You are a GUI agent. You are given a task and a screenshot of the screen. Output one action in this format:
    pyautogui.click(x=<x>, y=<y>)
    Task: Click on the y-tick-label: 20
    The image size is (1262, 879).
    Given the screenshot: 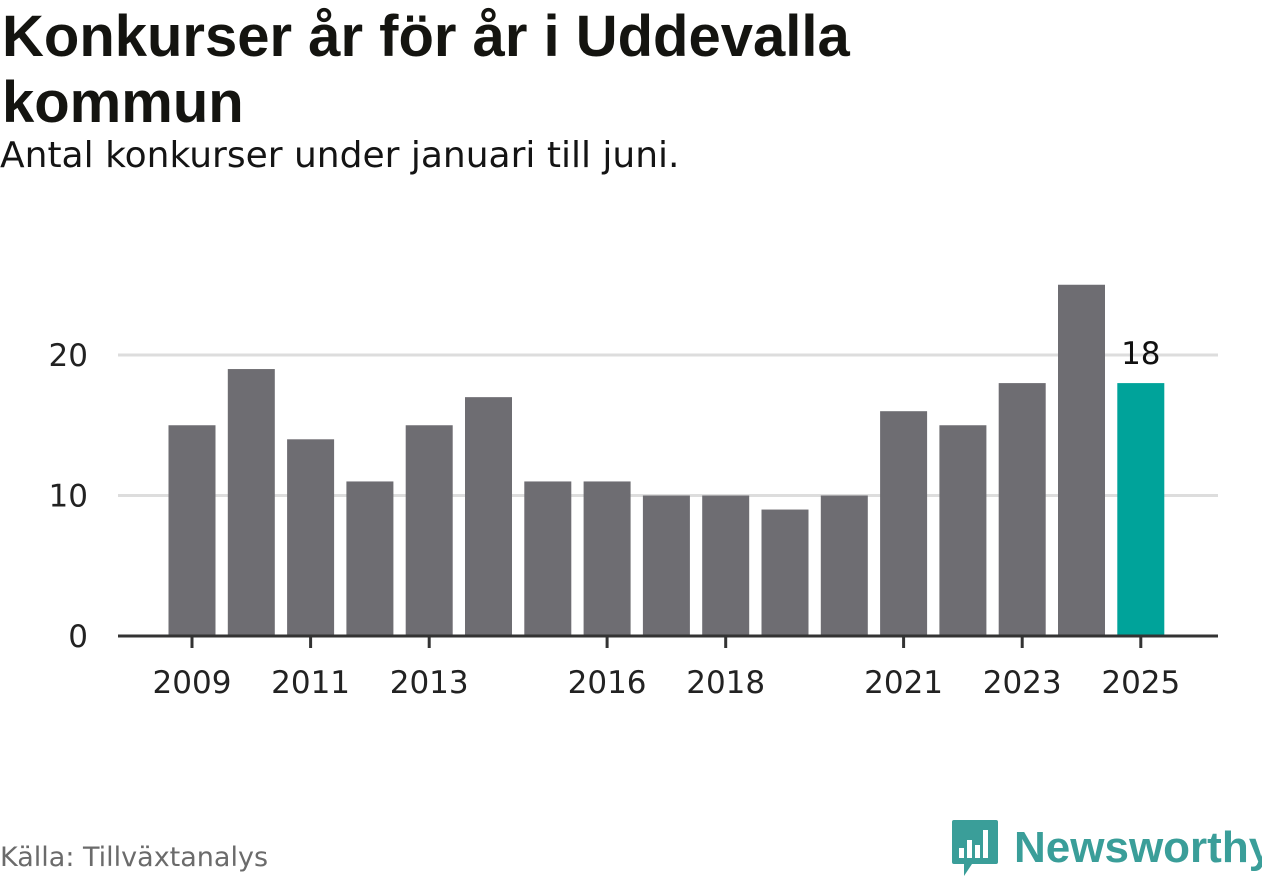 What is the action you would take?
    pyautogui.click(x=68, y=356)
    